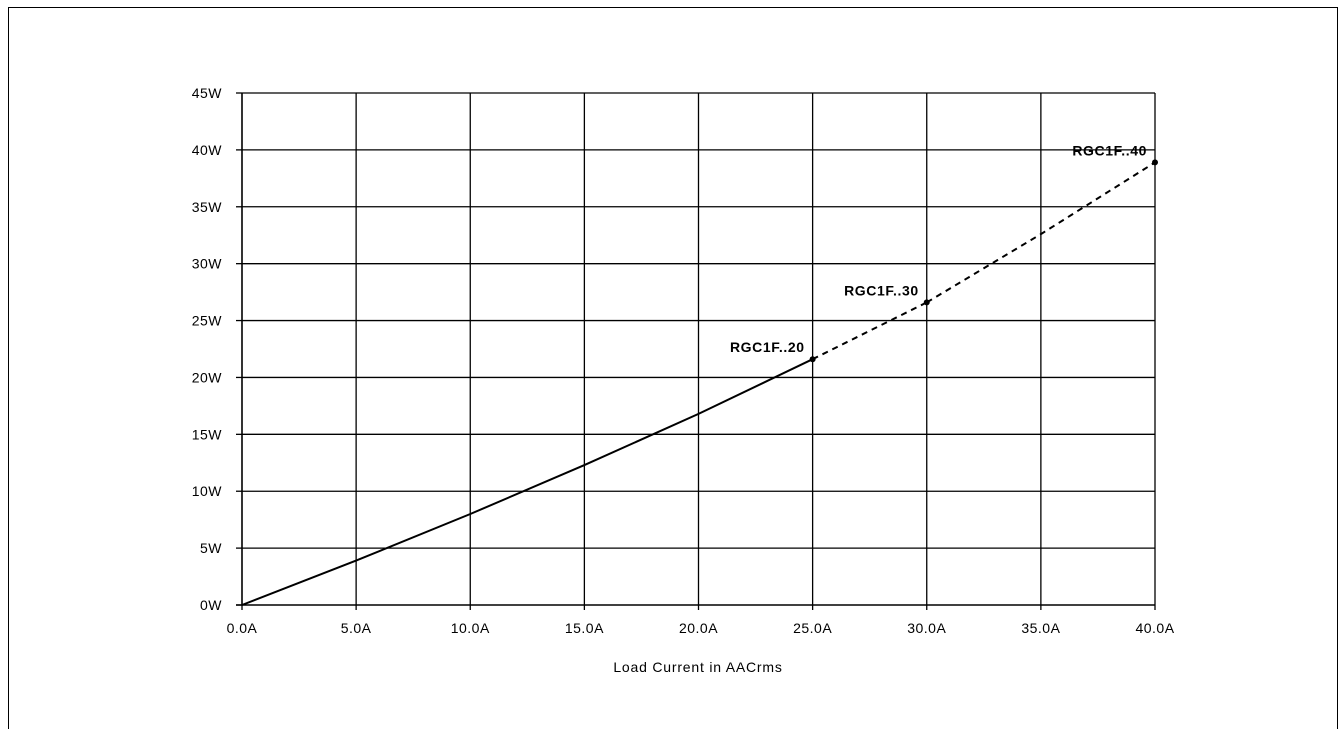  Describe the element at coordinates (698, 628) in the screenshot. I see `x-tick-label: 20.0A` at that location.